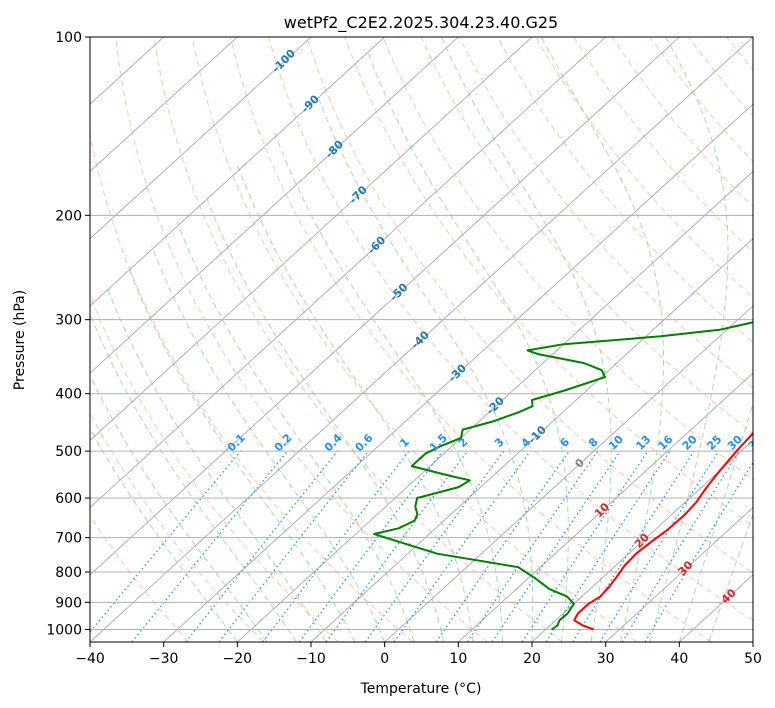 The image size is (775, 708). I want to click on x-tick-label: −20, so click(238, 659).